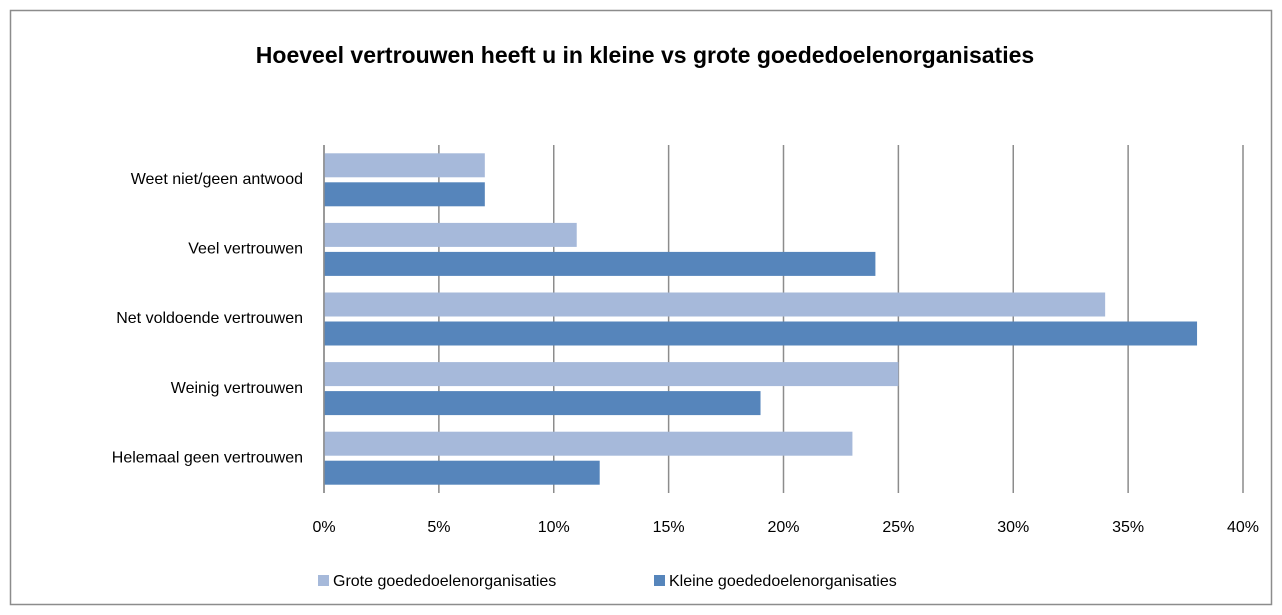 The height and width of the screenshot is (615, 1282). Describe the element at coordinates (1128, 527) in the screenshot. I see `x-tick-label: 35%` at that location.